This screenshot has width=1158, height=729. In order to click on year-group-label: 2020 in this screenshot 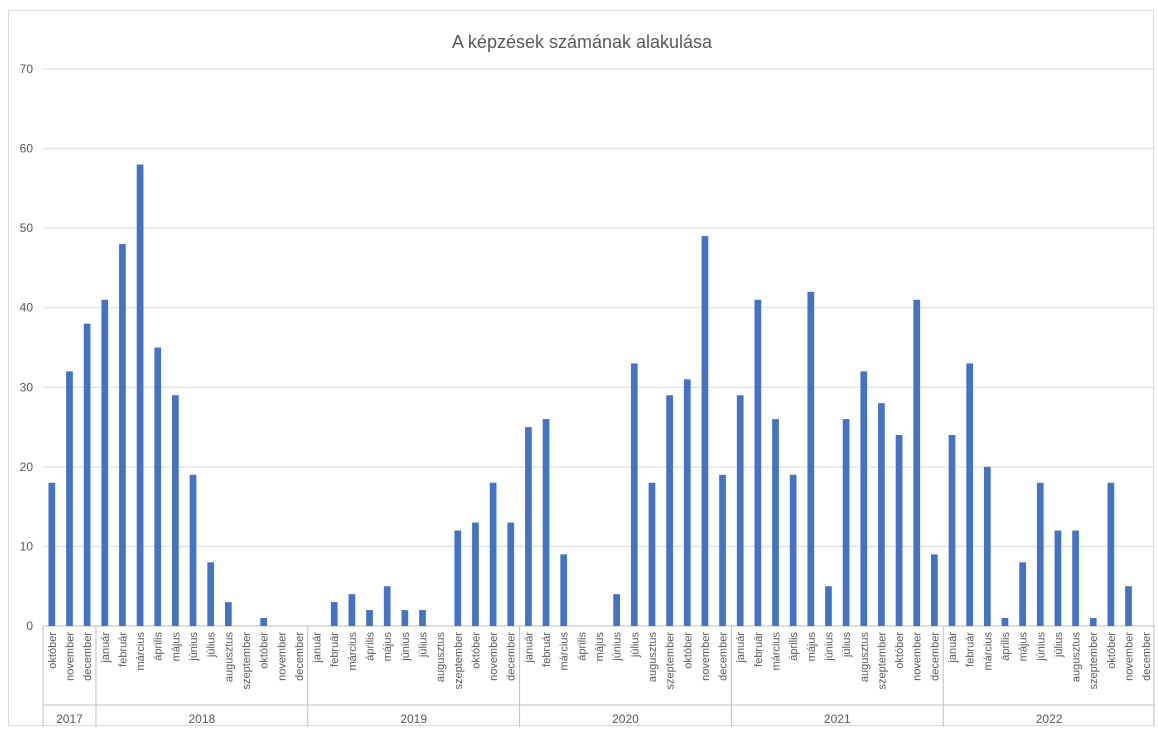, I will do `click(625, 719)`.